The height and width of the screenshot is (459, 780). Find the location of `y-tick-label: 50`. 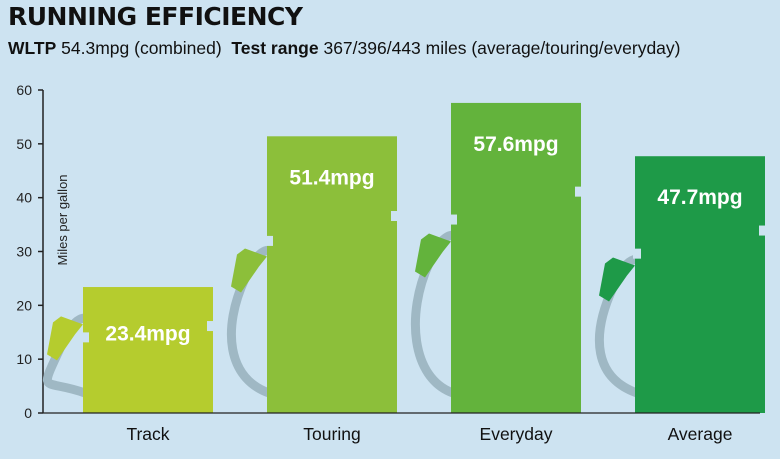

y-tick-label: 50 is located at coordinates (24, 144).